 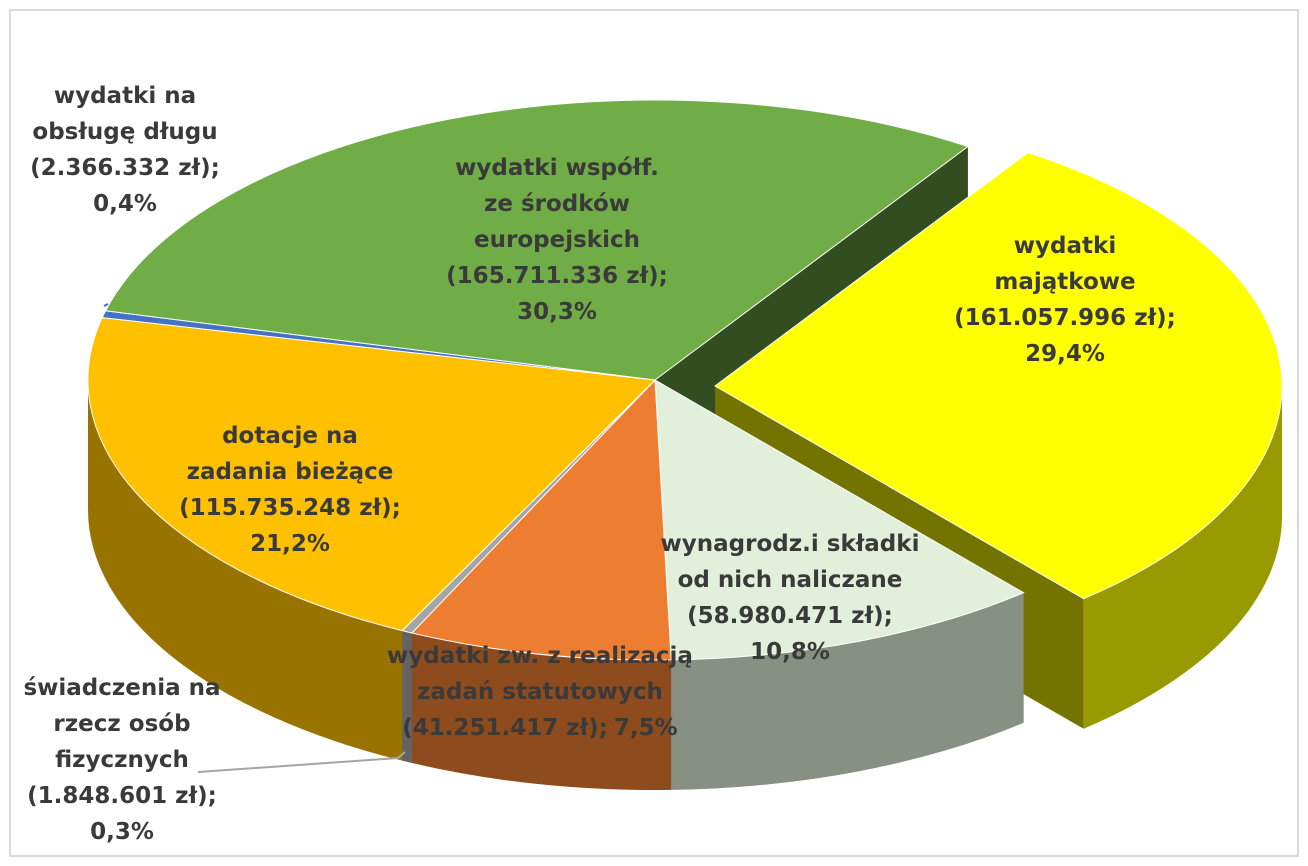 I want to click on label-percent: 21,2%, so click(x=290, y=544).